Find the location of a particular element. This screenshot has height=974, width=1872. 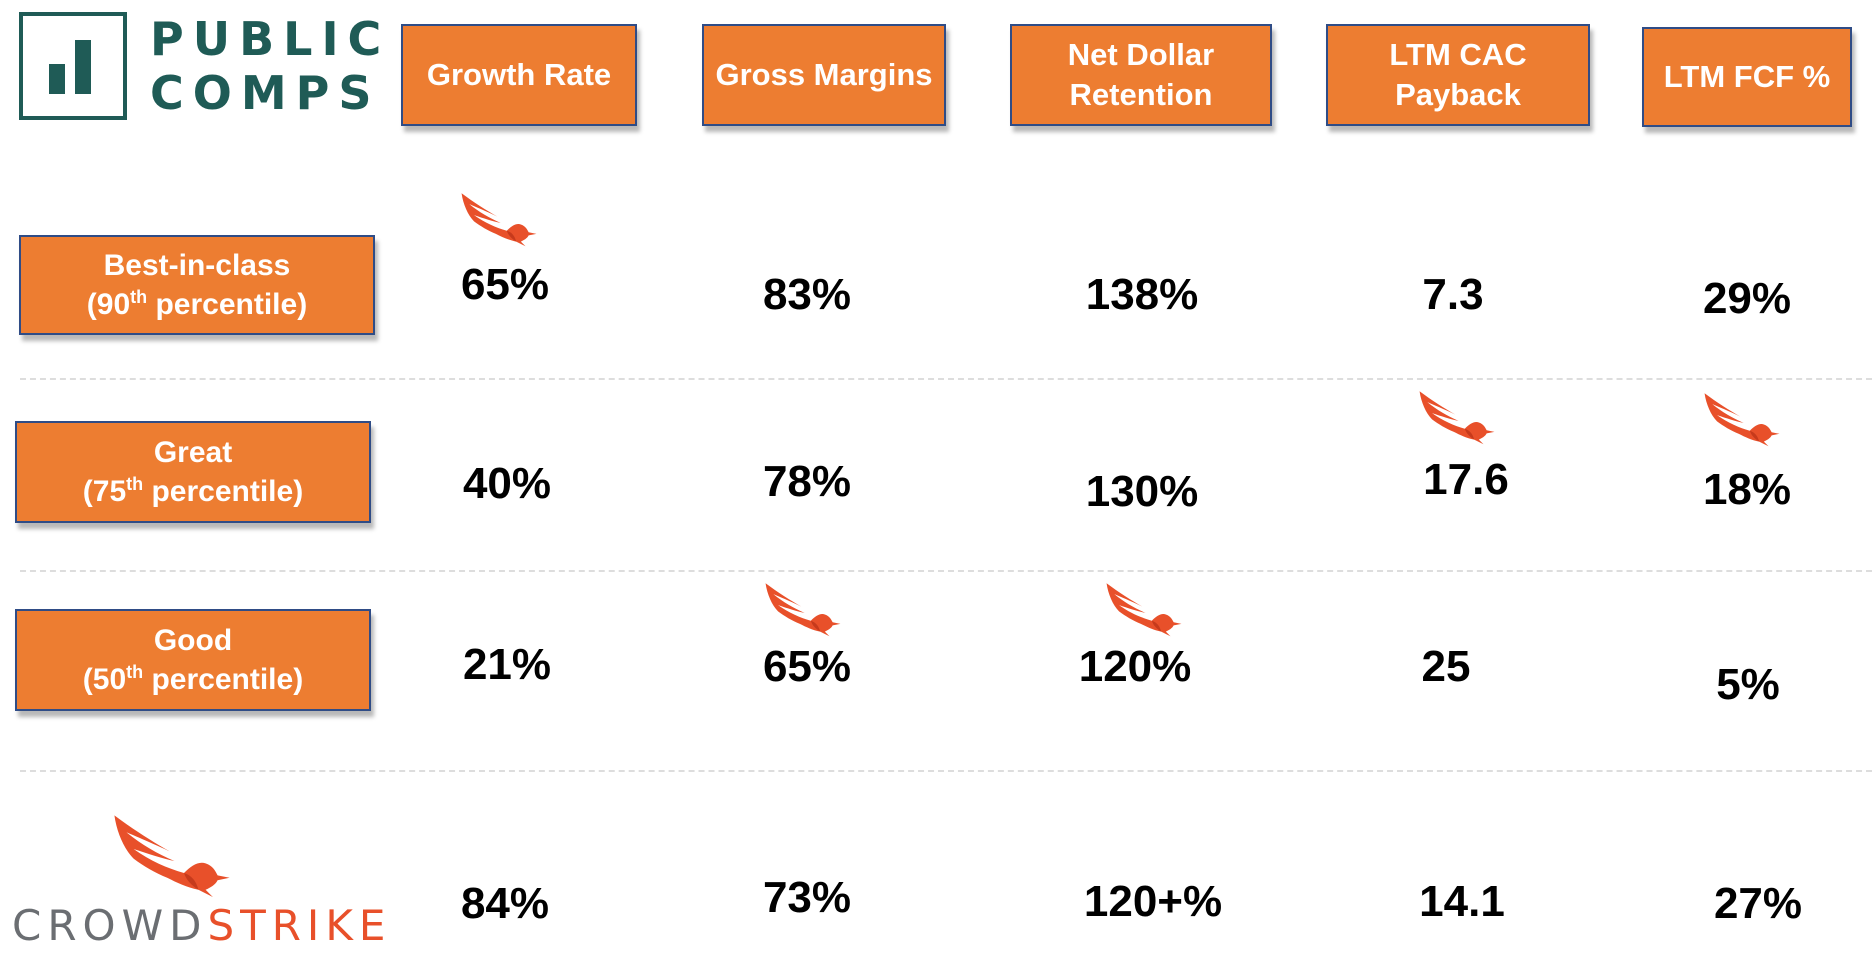

header-ltm-cac-payback: LTM CAC Payback is located at coordinates (1458, 75).